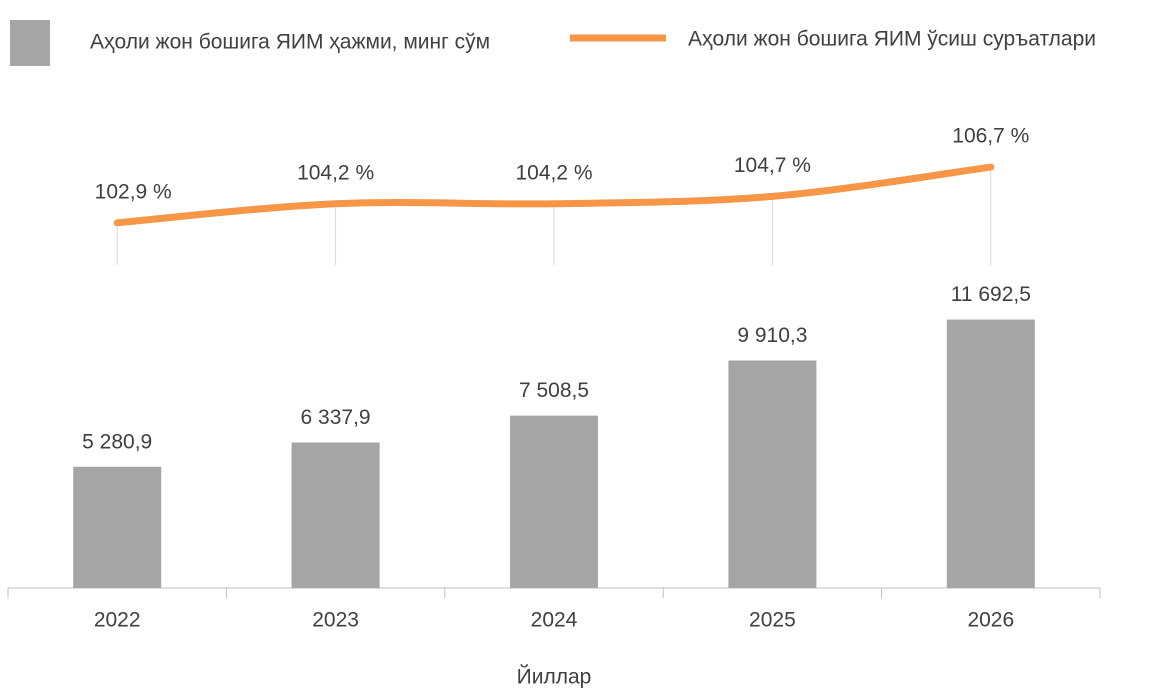 The height and width of the screenshot is (690, 1149). Describe the element at coordinates (554, 390) in the screenshot. I see `data-label: 7 508,5` at that location.